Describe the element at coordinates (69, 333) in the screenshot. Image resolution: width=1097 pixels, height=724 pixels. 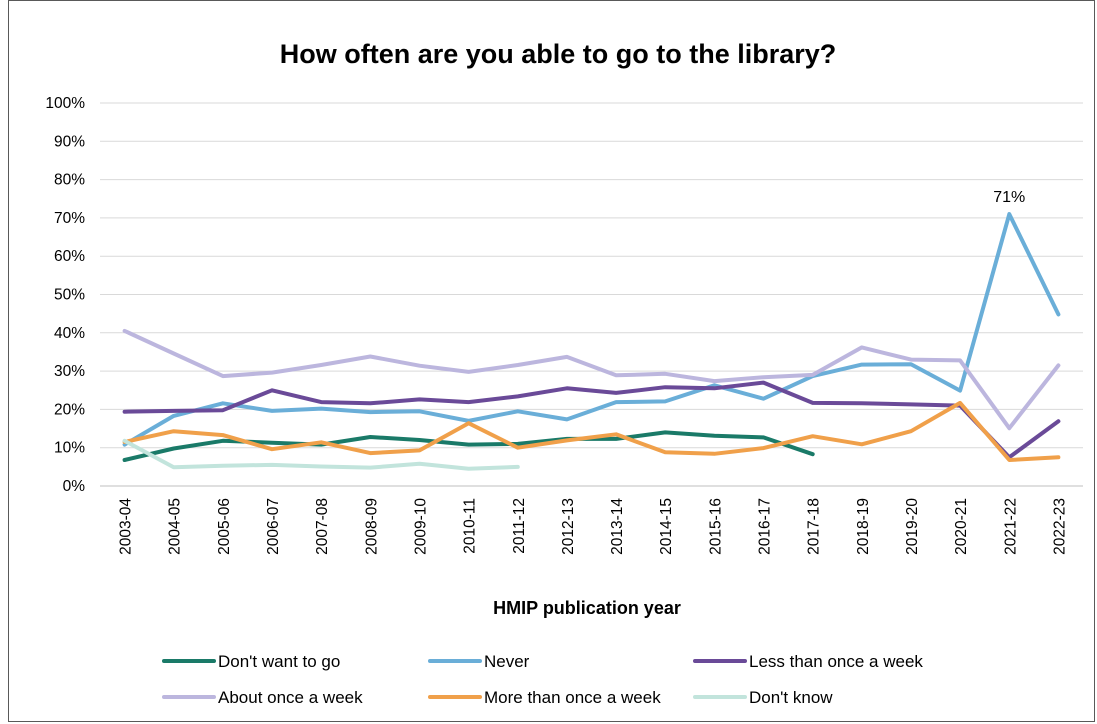
I see `y-tick-label: 40%` at that location.